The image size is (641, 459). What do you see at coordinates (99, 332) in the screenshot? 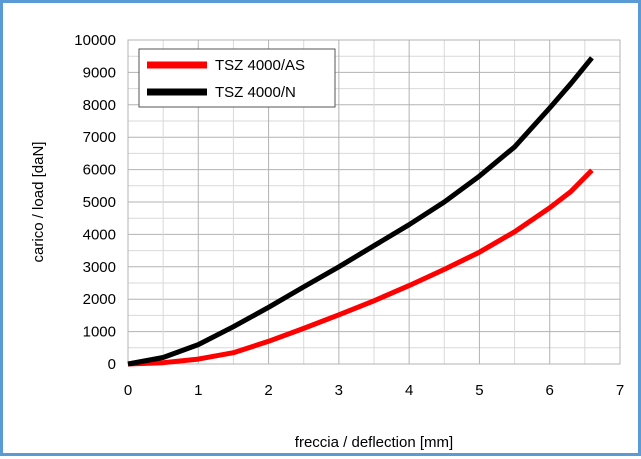
I see `y-tick-label: 1000` at bounding box center [99, 332].